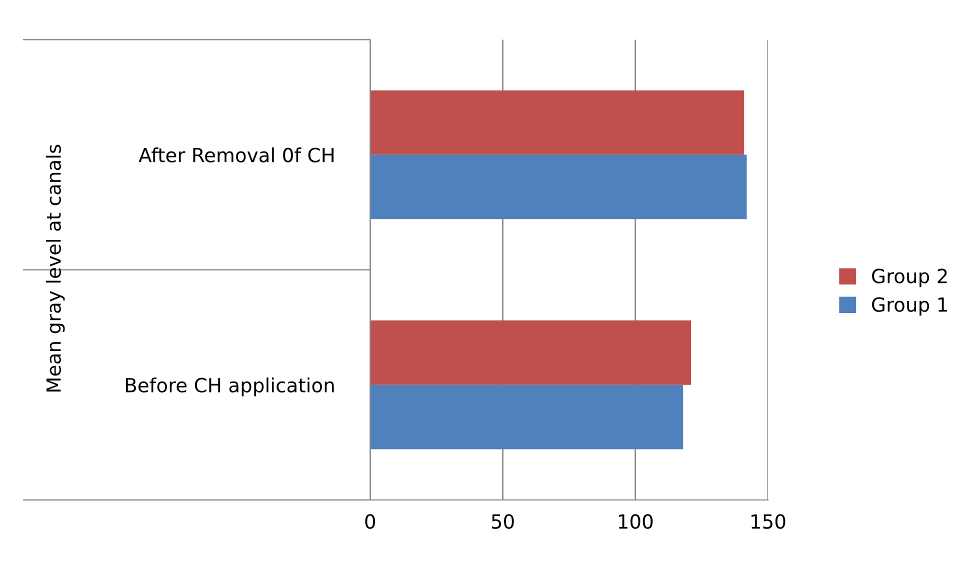 Image resolution: width=954 pixels, height=584 pixels. What do you see at coordinates (769, 521) in the screenshot?
I see `x-tick-label: 150` at bounding box center [769, 521].